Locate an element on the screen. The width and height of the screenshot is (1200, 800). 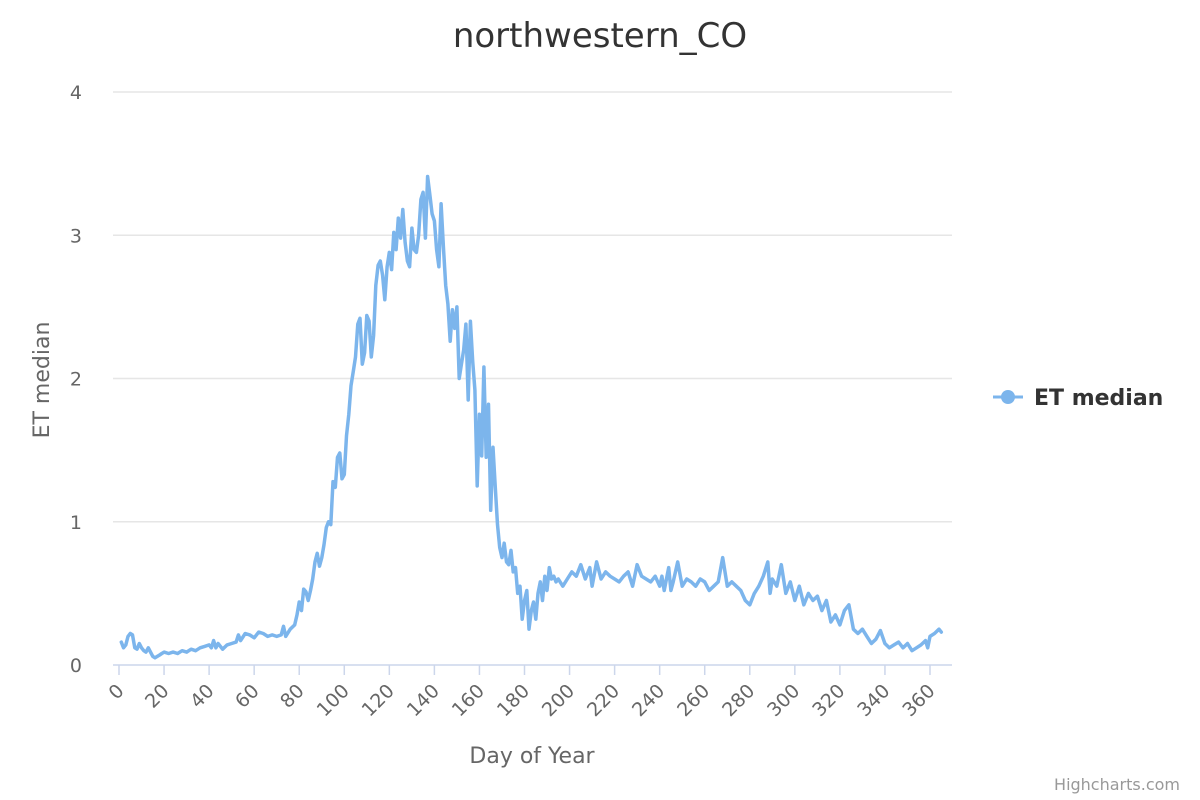
y-axis-ticks: 0 1 2 3 4 is located at coordinates (76, 379).